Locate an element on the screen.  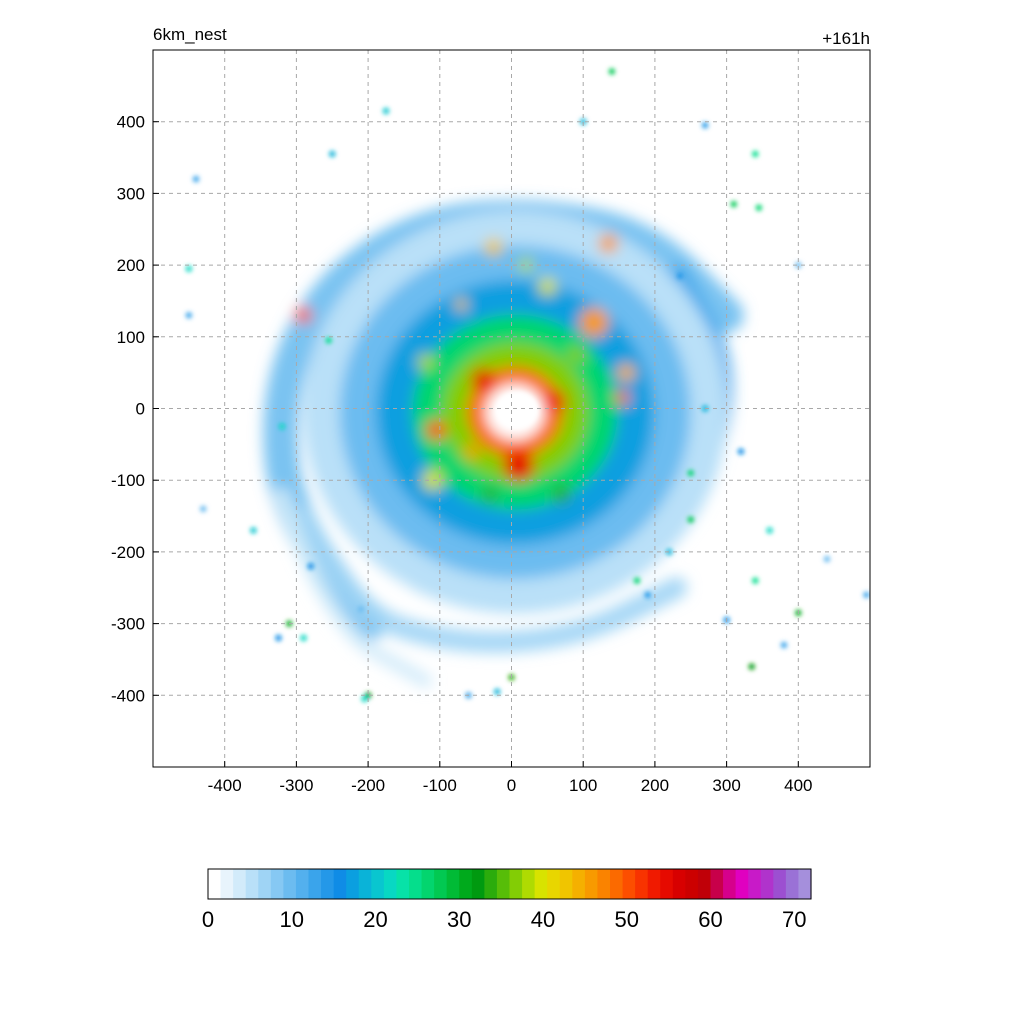
colorbar-tick-label-2: 20 is located at coordinates (375, 919).